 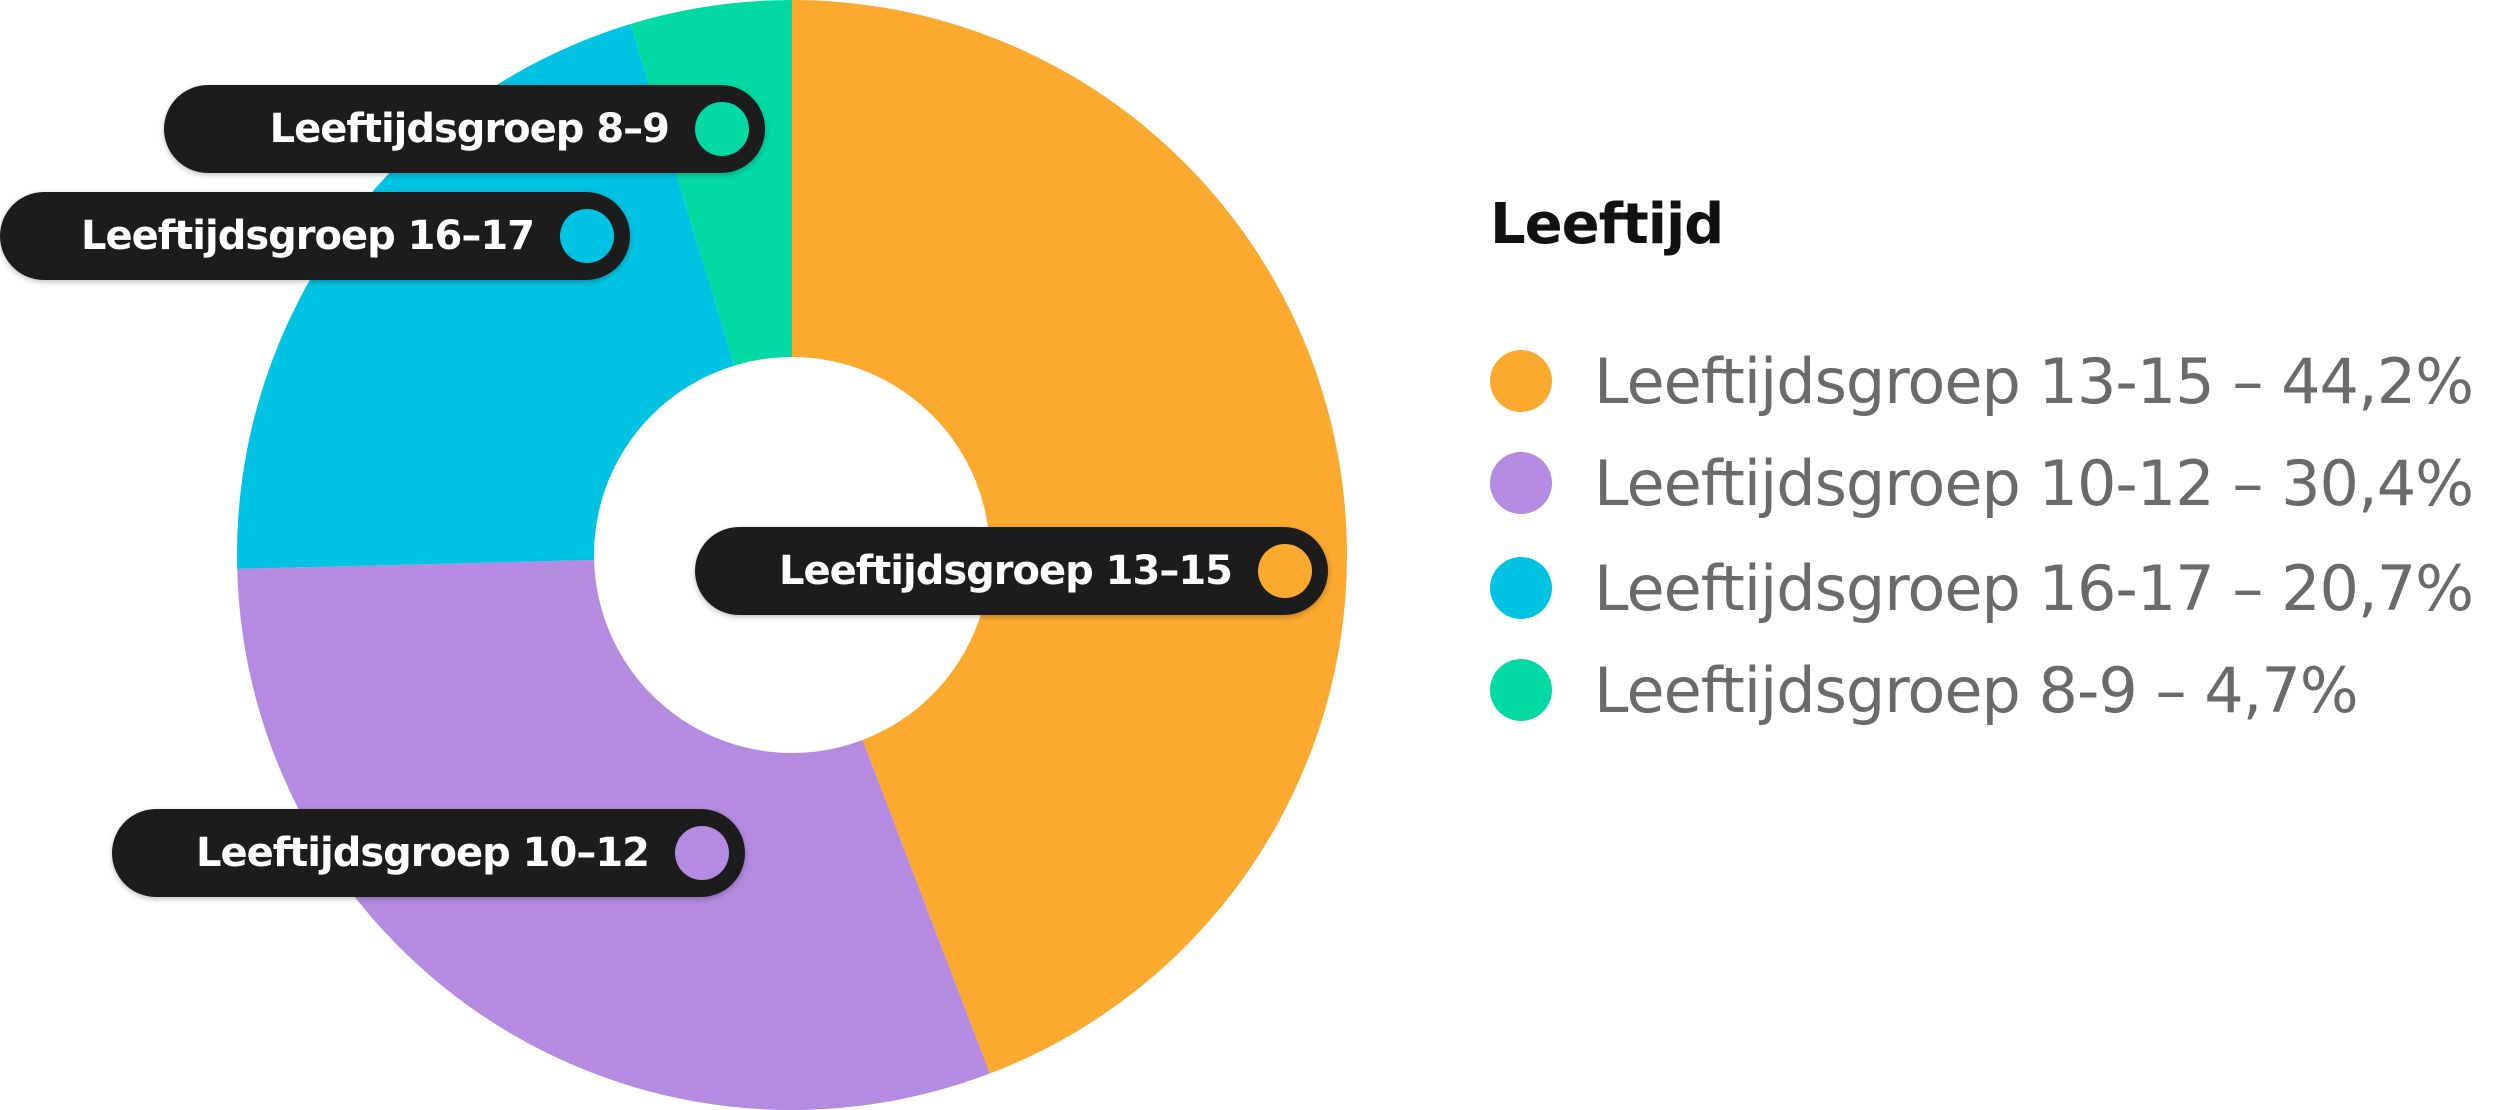 I want to click on label-13-15: Leeftijdsgroep 13–15, so click(x=1011, y=571).